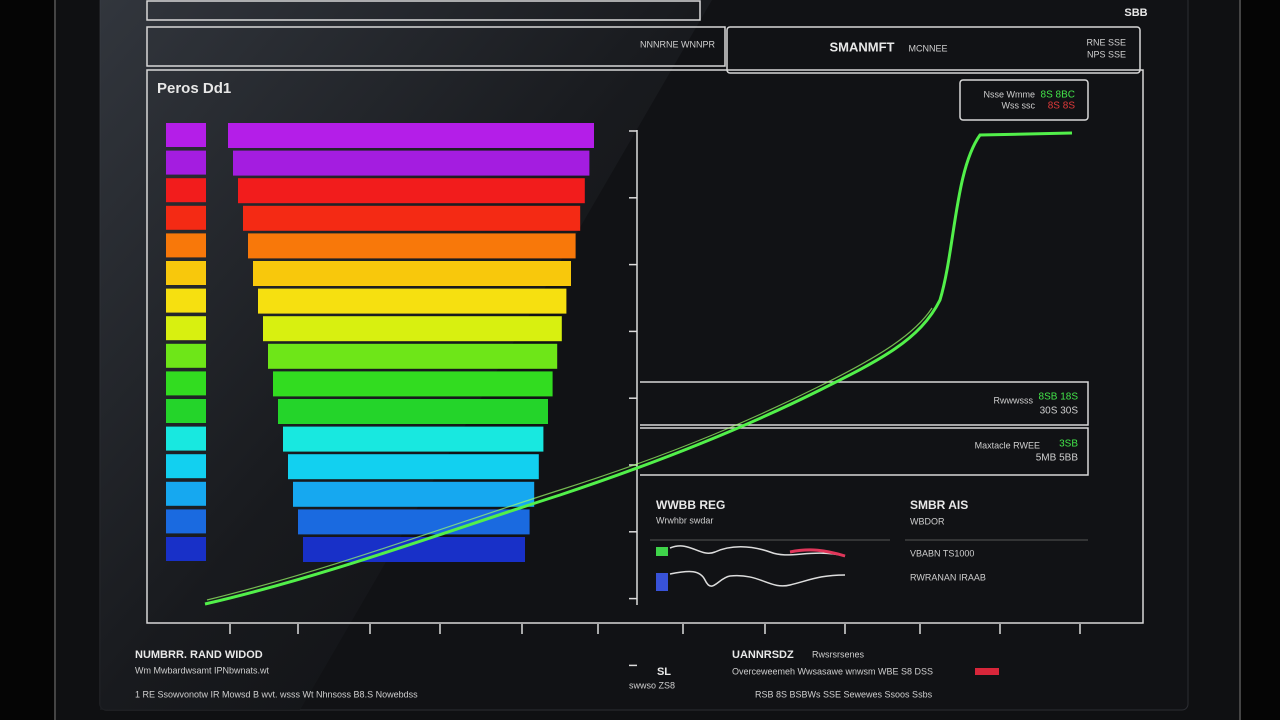 This screenshot has height=720, width=1280. I want to click on panel-row: WBDOR, so click(927, 521).